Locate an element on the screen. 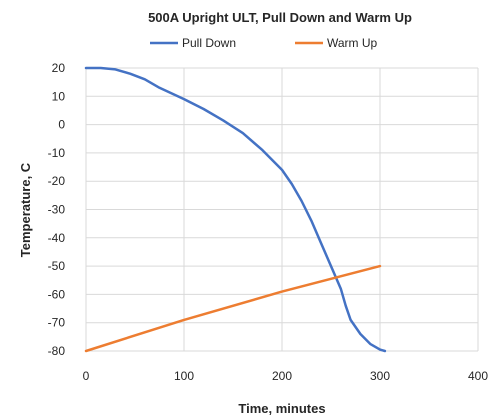 Image resolution: width=495 pixels, height=420 pixels. y-tick-label: -30 is located at coordinates (57, 210).